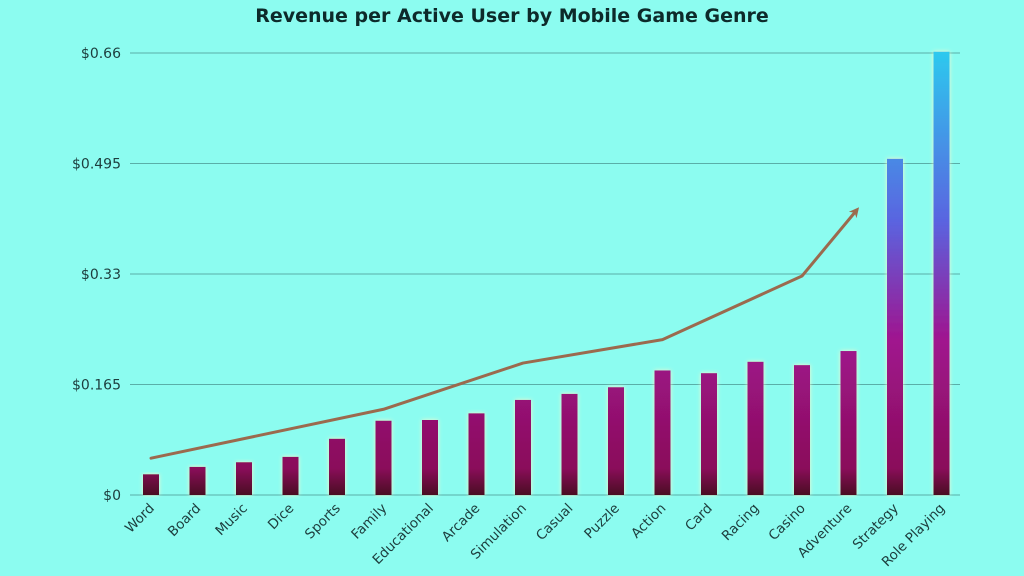 Image resolution: width=1024 pixels, height=576 pixels. Describe the element at coordinates (151, 484) in the screenshot. I see `bar-word` at that location.